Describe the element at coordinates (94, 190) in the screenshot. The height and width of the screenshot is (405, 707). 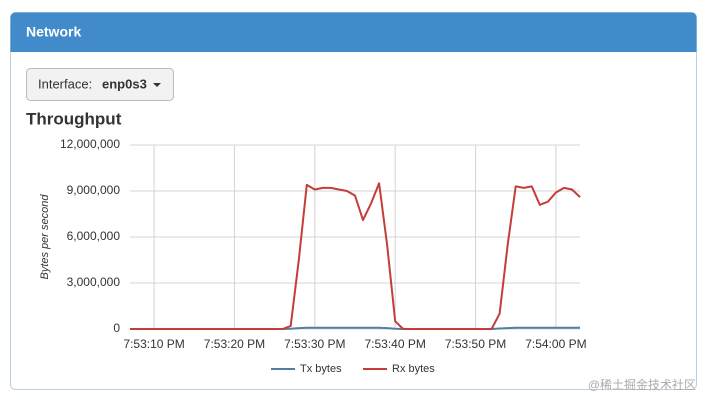
I see `y-tick-label: 9,000,000` at that location.